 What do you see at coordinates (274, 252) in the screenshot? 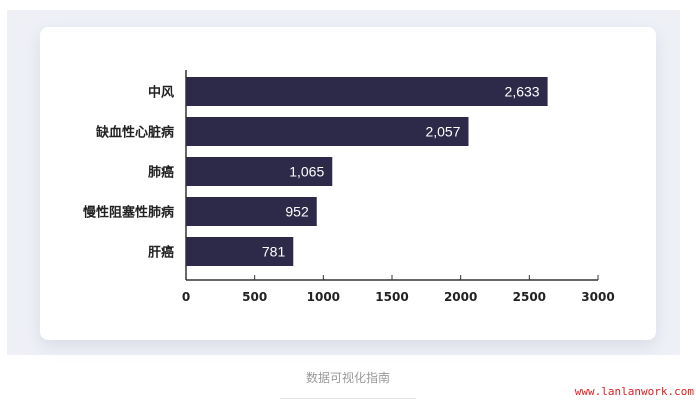
I see `data-label: 781` at bounding box center [274, 252].